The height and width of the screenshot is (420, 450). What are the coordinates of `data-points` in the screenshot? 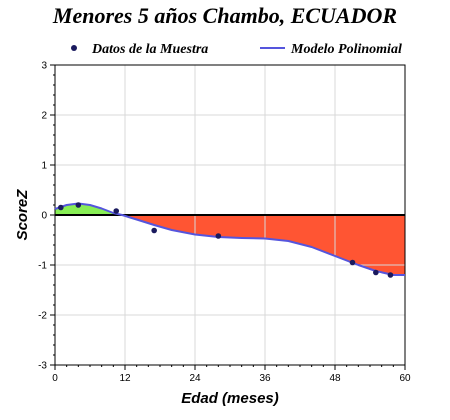 It's located at (226, 240).